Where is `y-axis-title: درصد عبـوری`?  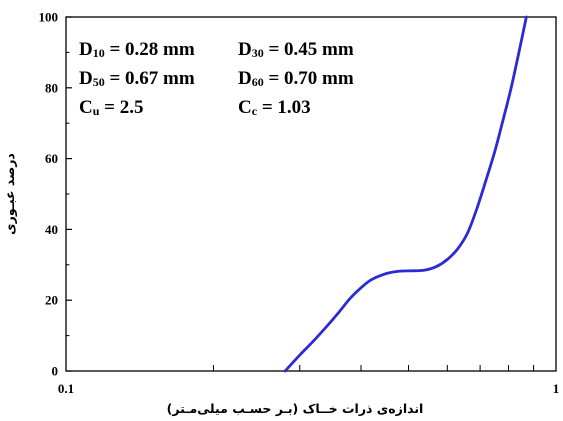 y-axis-title: درصد عبـوری is located at coordinates (9, 194).